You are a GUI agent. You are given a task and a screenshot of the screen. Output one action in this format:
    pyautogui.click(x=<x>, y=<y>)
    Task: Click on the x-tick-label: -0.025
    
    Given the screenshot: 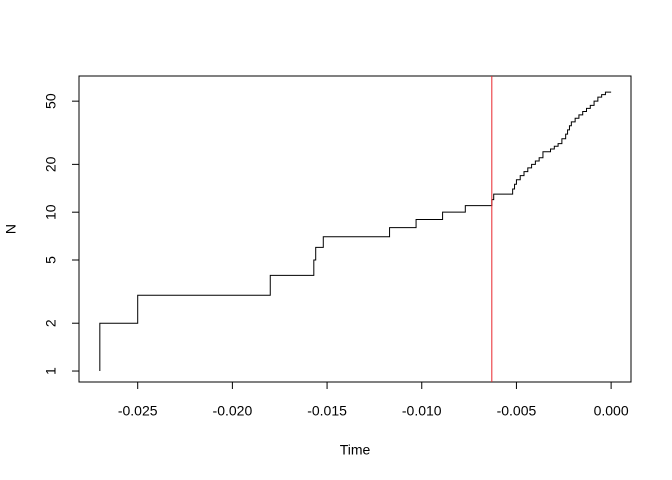 What is the action you would take?
    pyautogui.click(x=138, y=411)
    